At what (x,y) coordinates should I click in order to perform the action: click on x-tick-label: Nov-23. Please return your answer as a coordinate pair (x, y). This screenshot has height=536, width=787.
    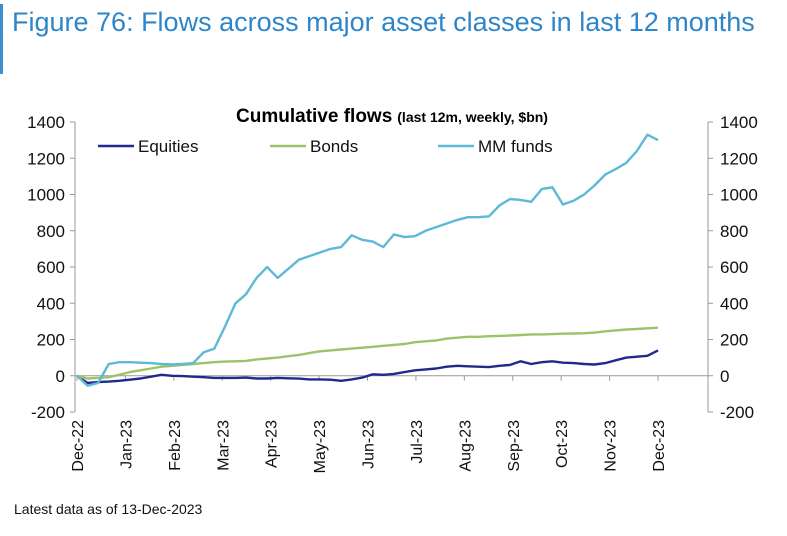
    Looking at the image, I should click on (611, 446).